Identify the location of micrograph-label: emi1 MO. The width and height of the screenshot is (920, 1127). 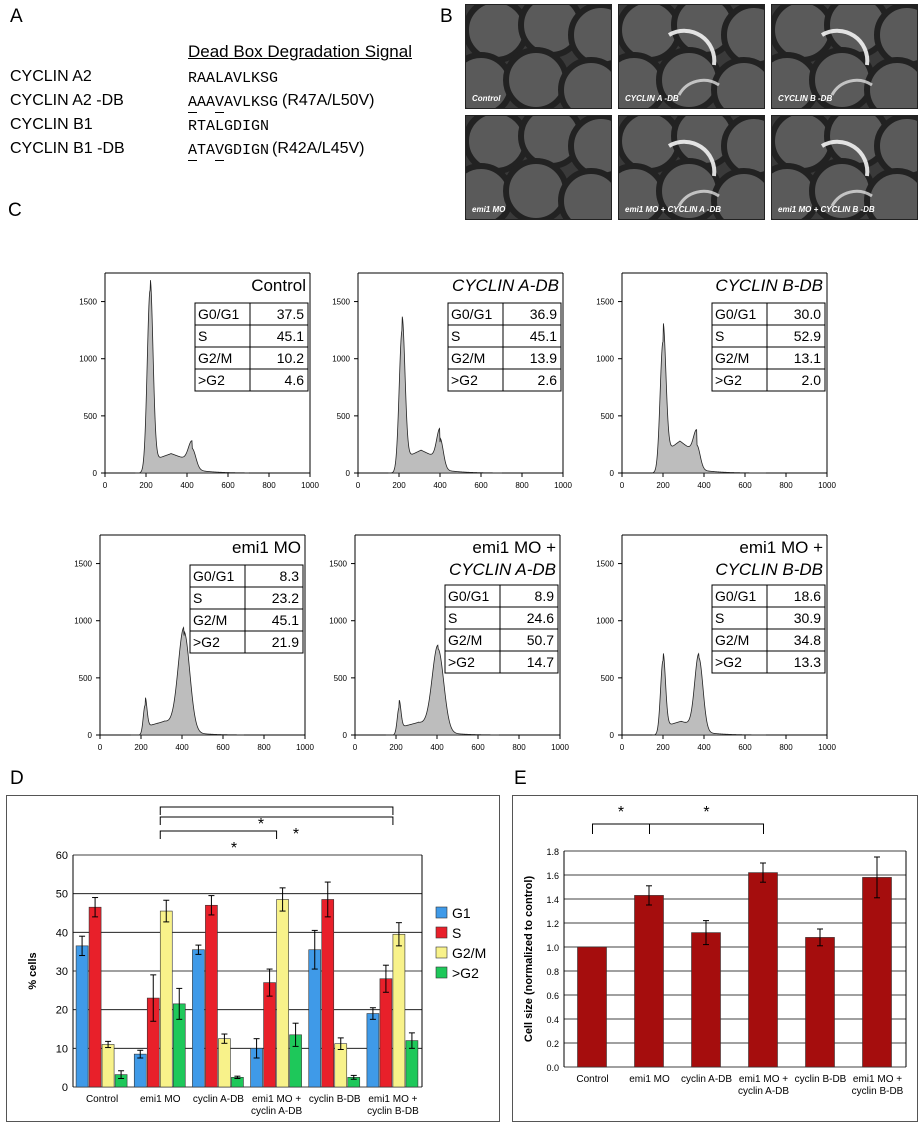
(489, 209).